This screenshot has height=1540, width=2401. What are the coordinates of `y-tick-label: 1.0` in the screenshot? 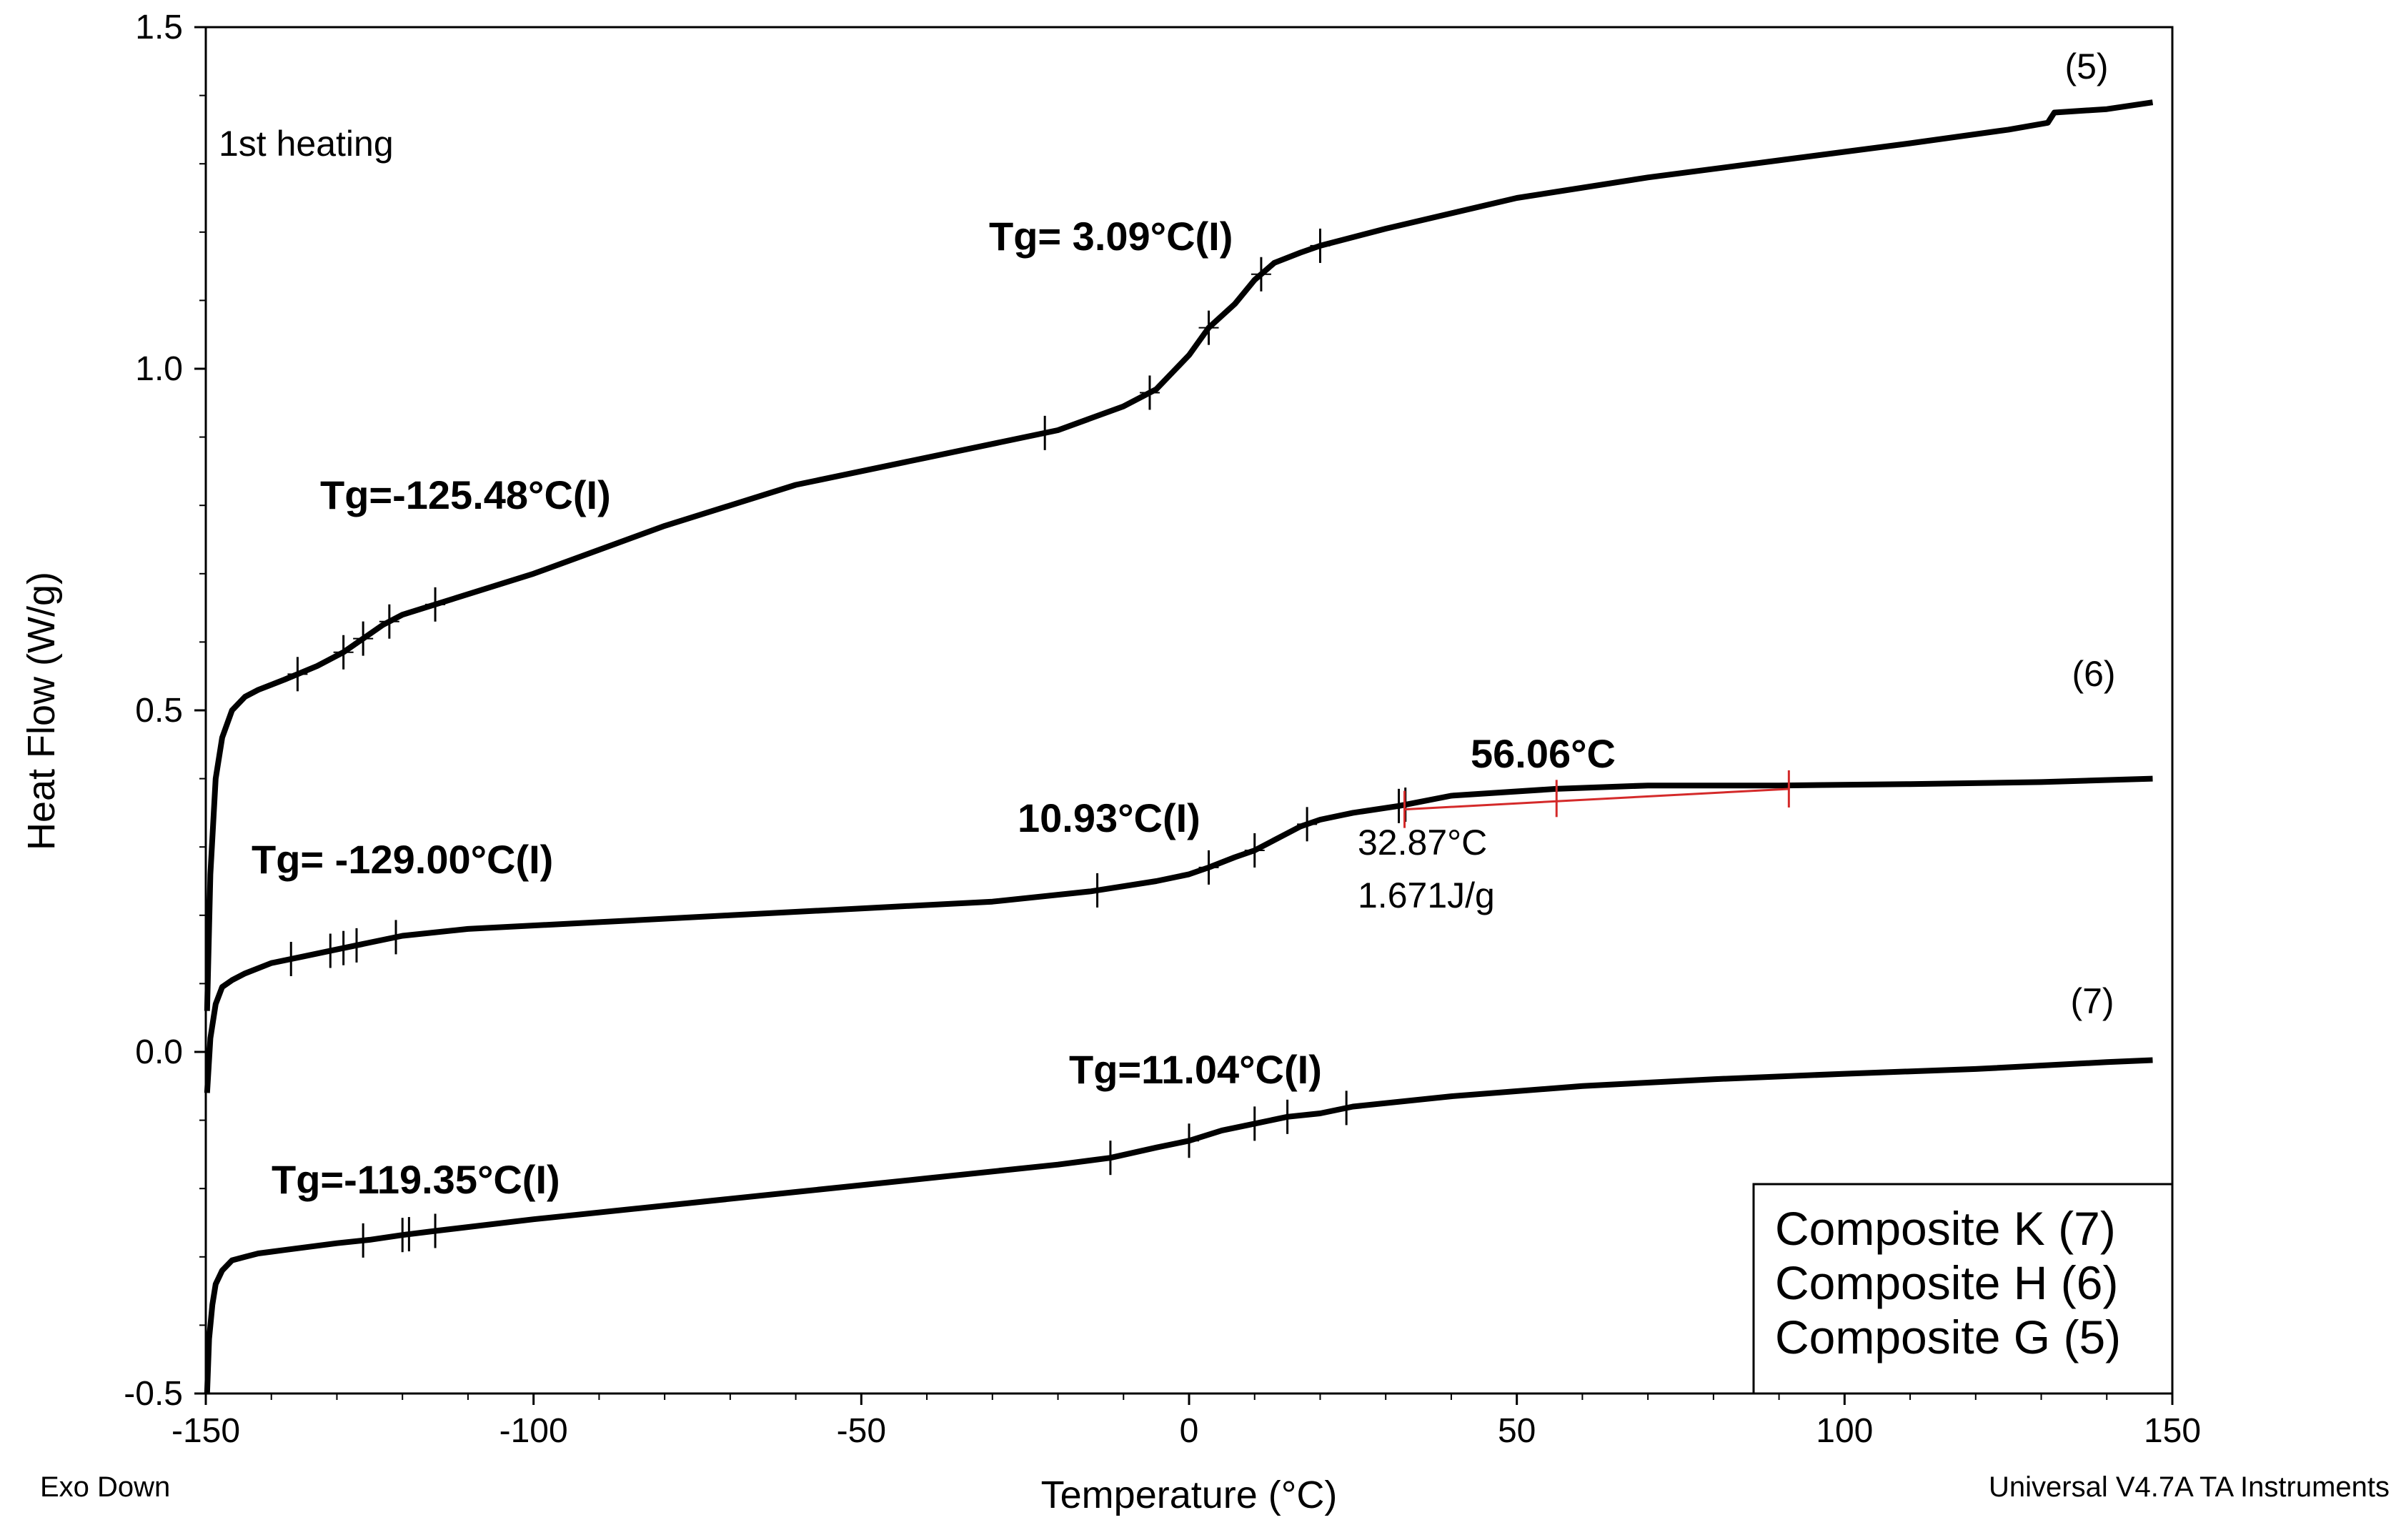 It's located at (159, 369).